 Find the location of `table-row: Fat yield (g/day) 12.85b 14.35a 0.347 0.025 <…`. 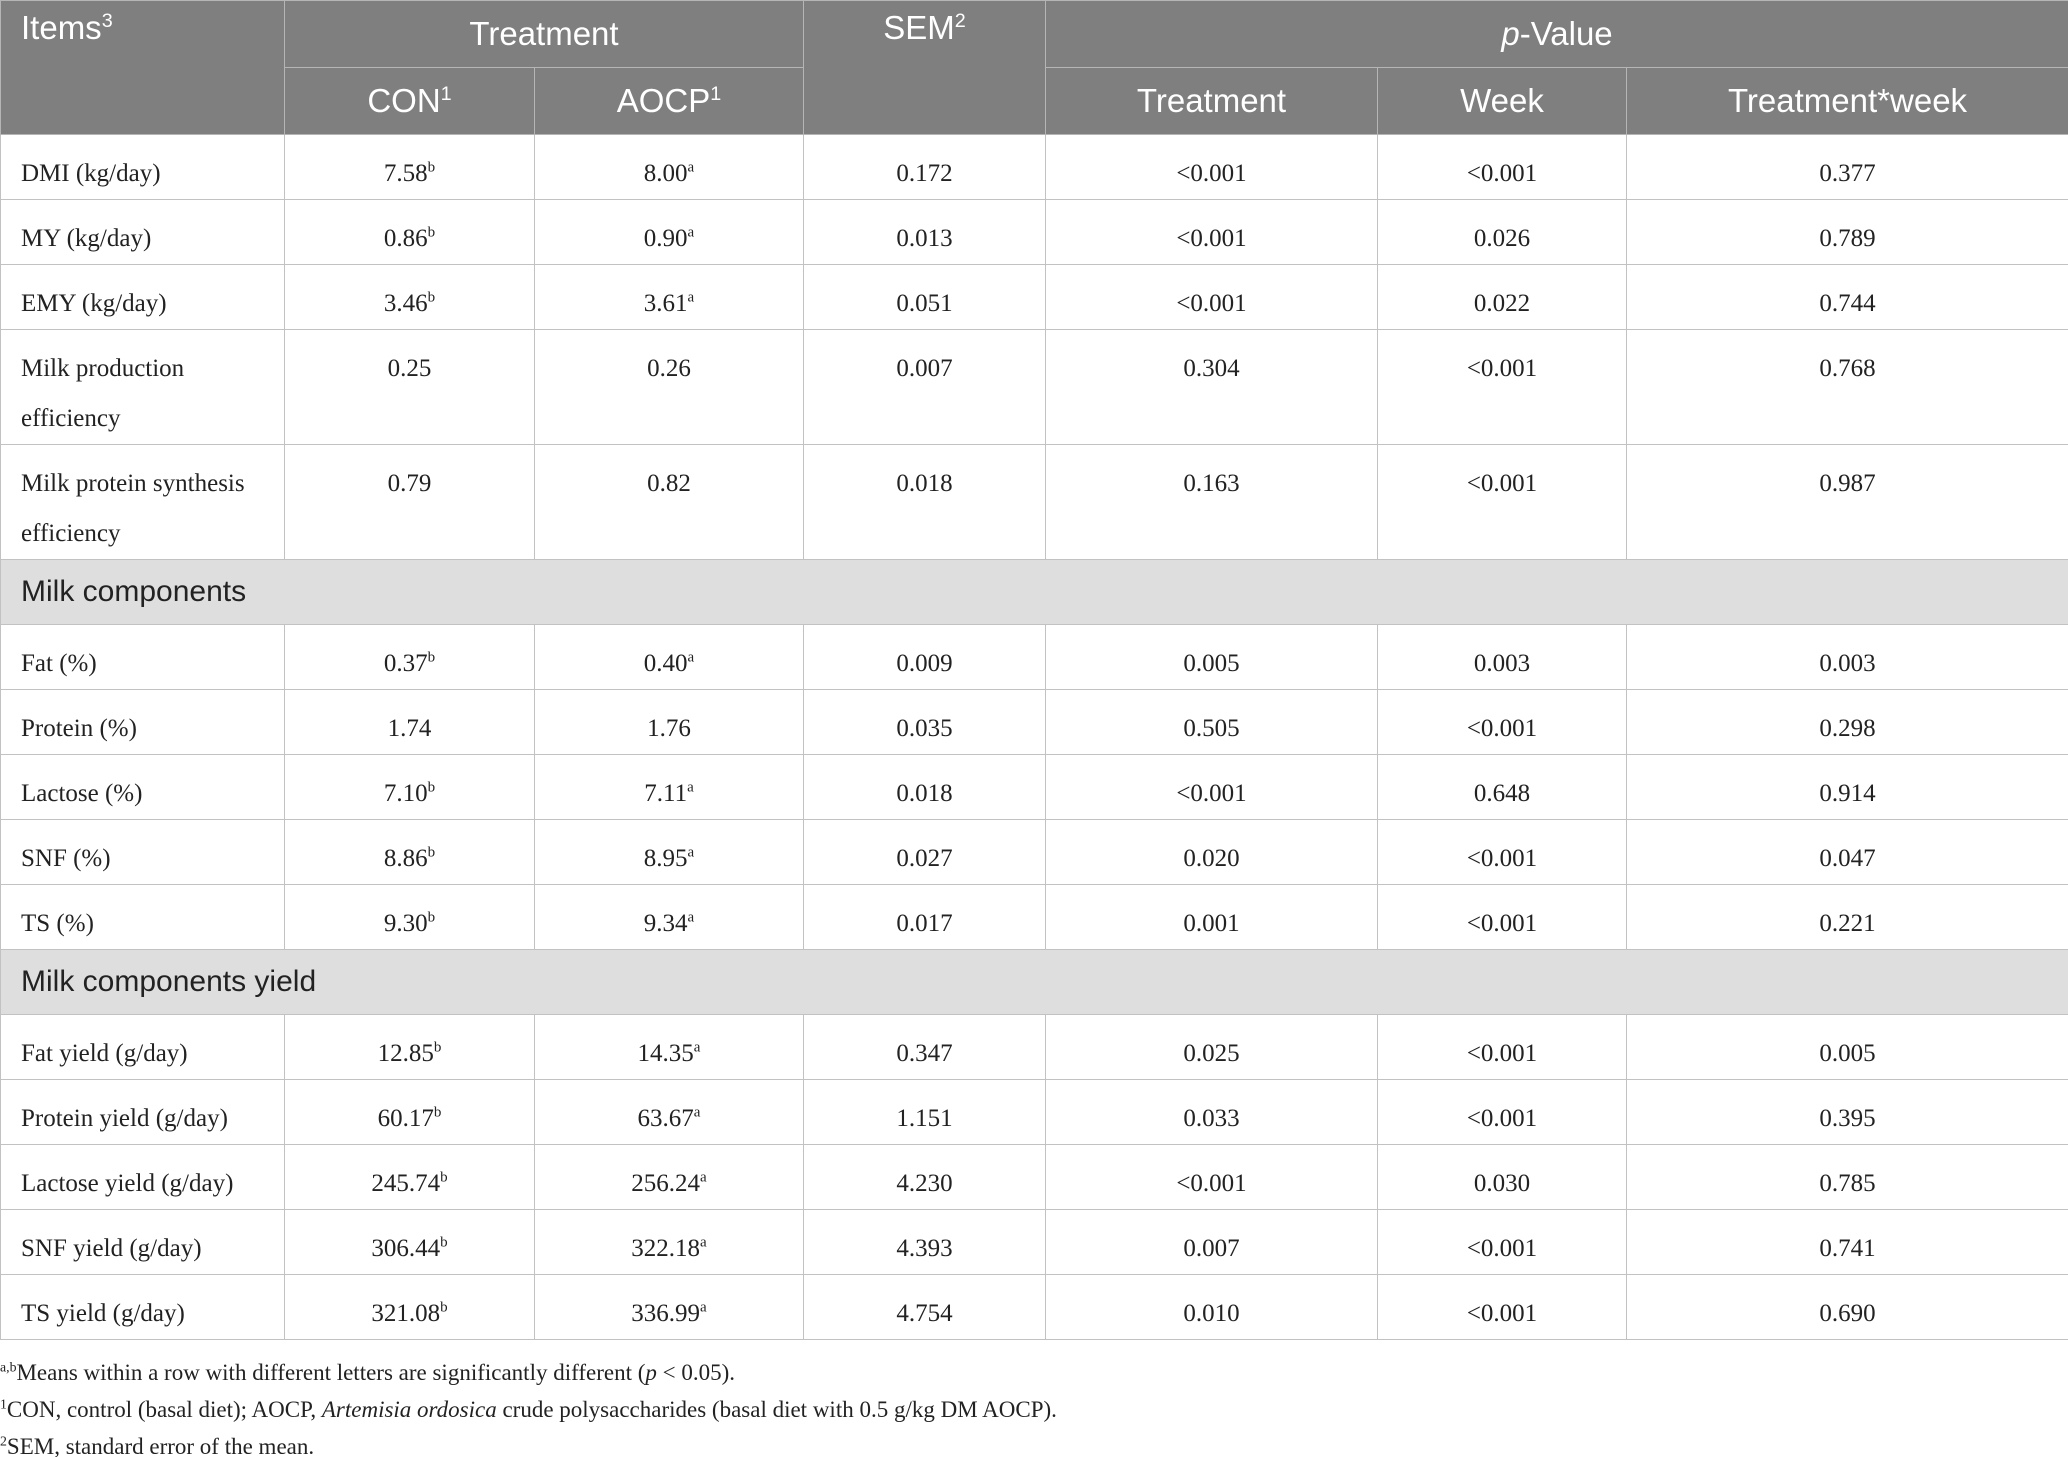

table-row: Fat yield (g/day) 12.85b 14.35a 0.347 0.025 <… is located at coordinates (1034, 1047).